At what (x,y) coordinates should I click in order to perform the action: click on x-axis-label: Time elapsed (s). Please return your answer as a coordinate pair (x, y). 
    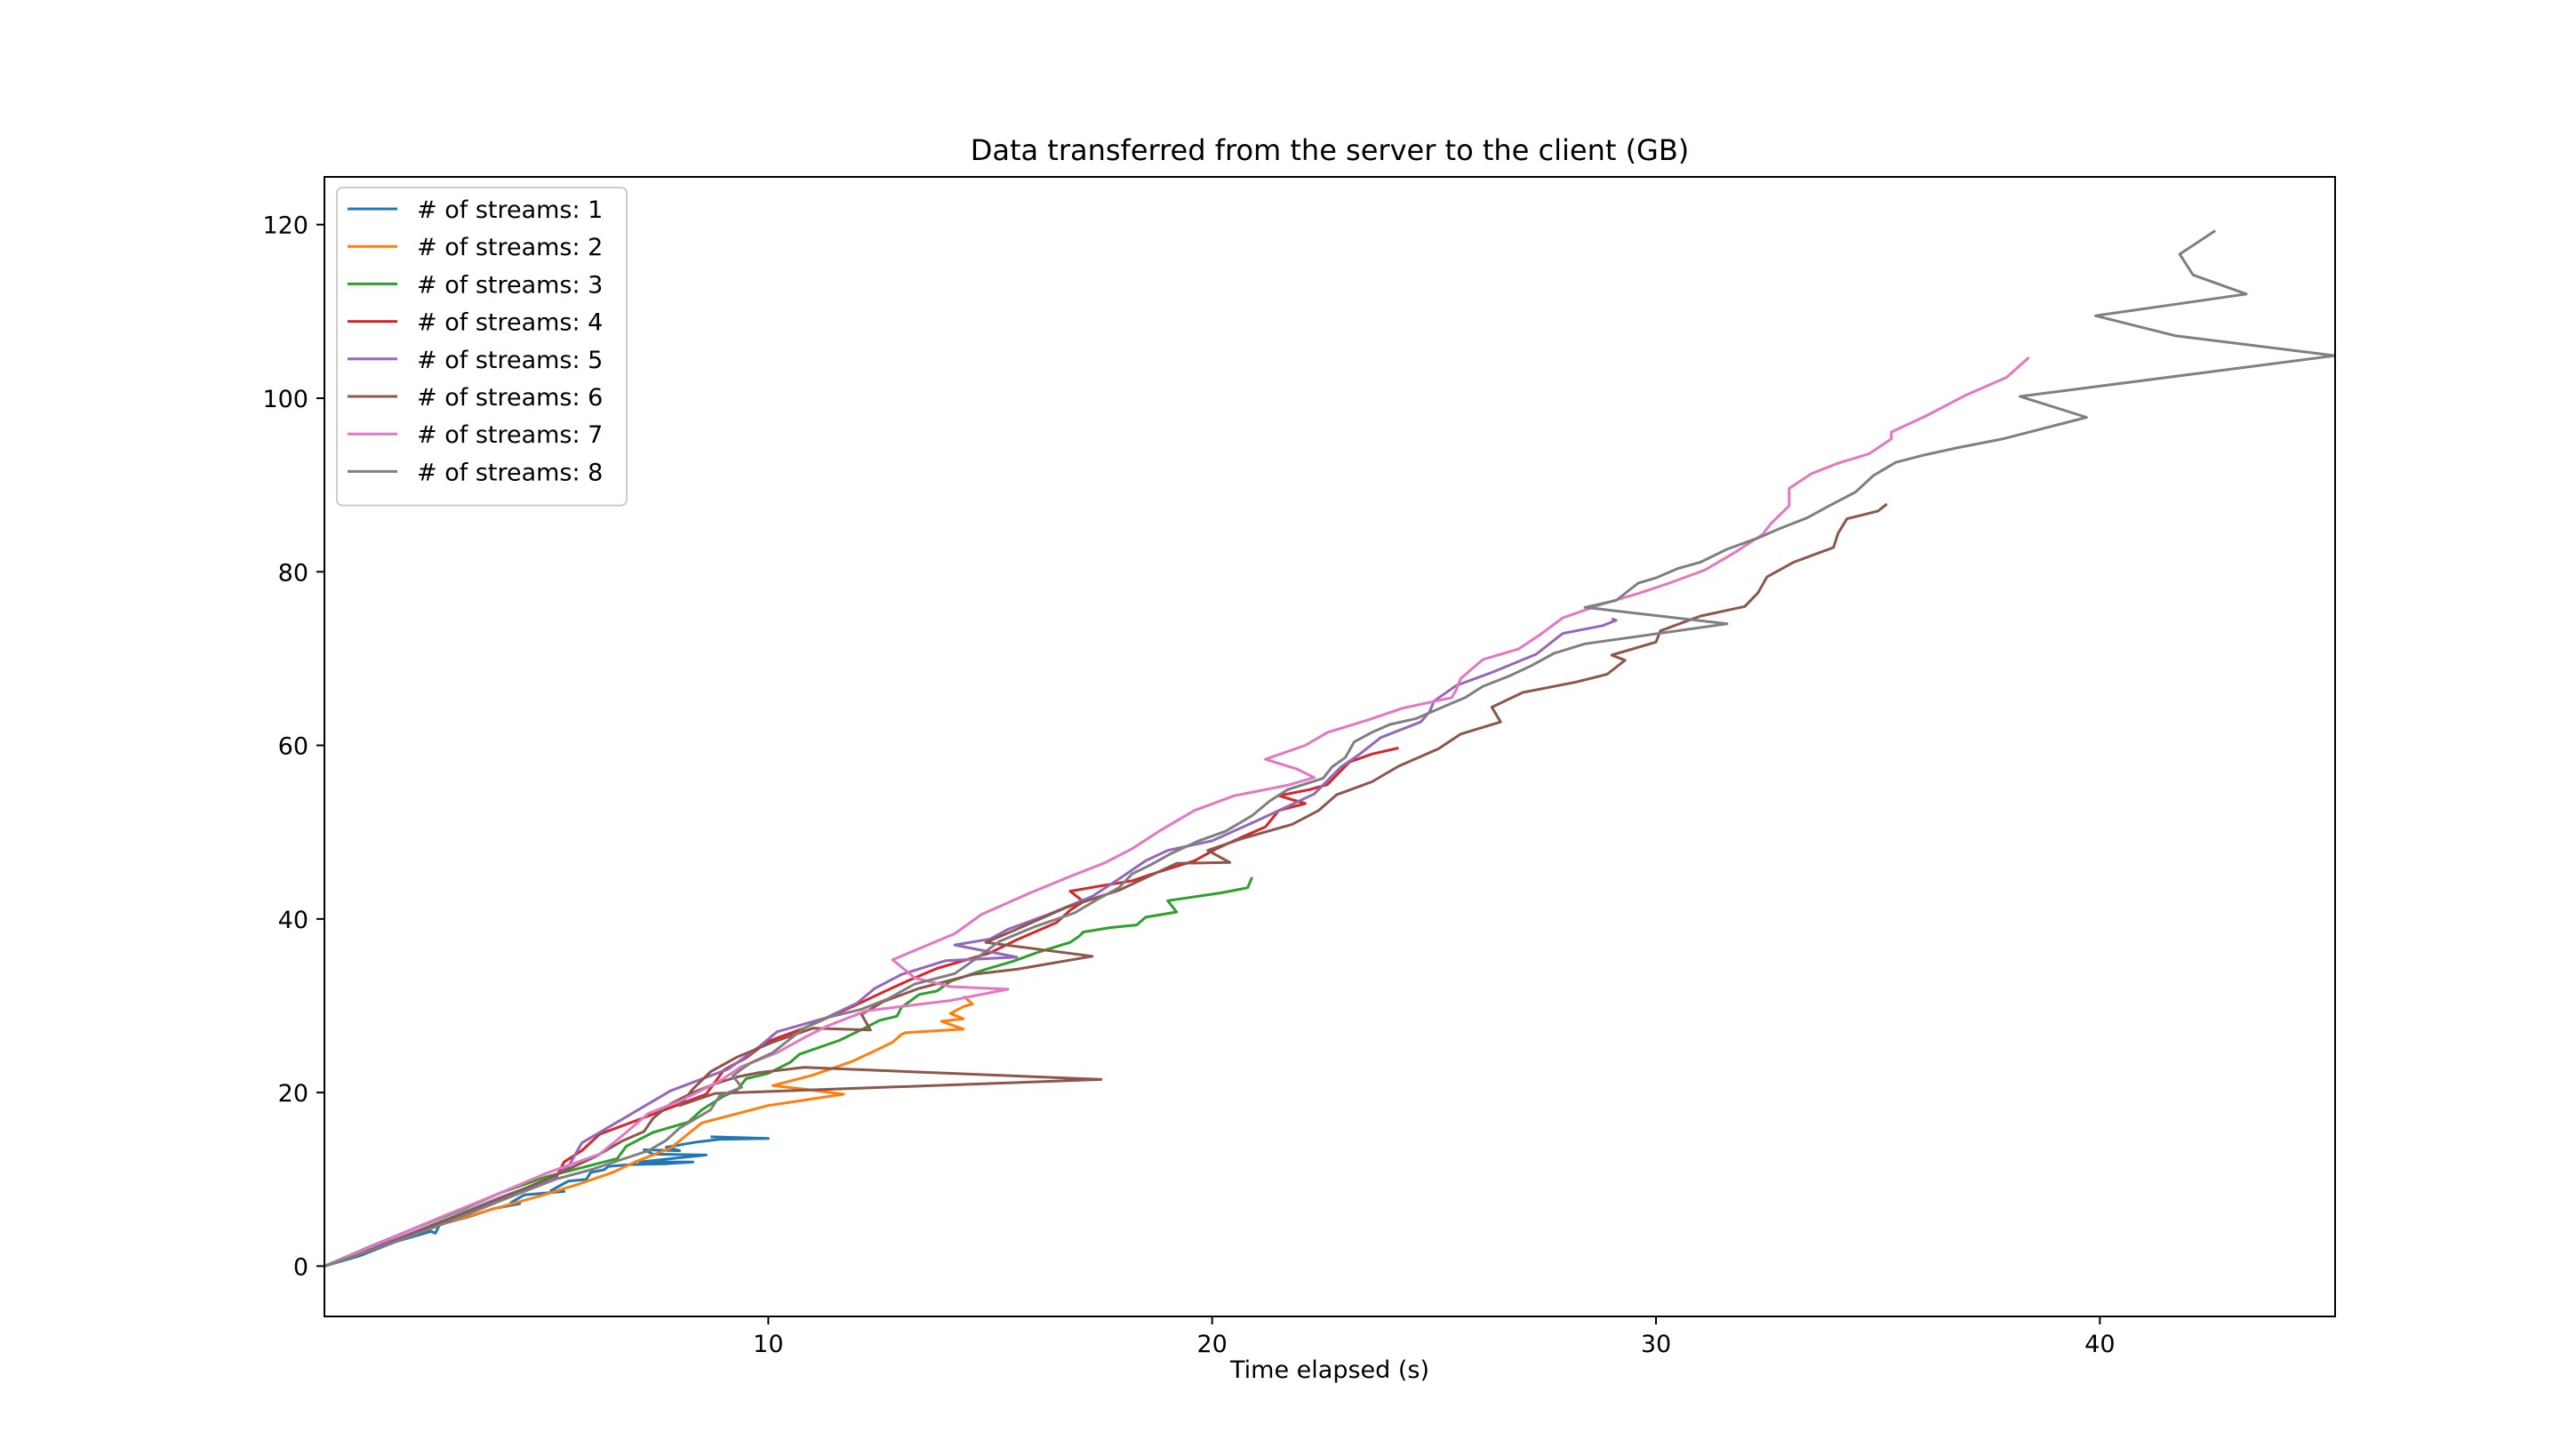
    Looking at the image, I should click on (1329, 1370).